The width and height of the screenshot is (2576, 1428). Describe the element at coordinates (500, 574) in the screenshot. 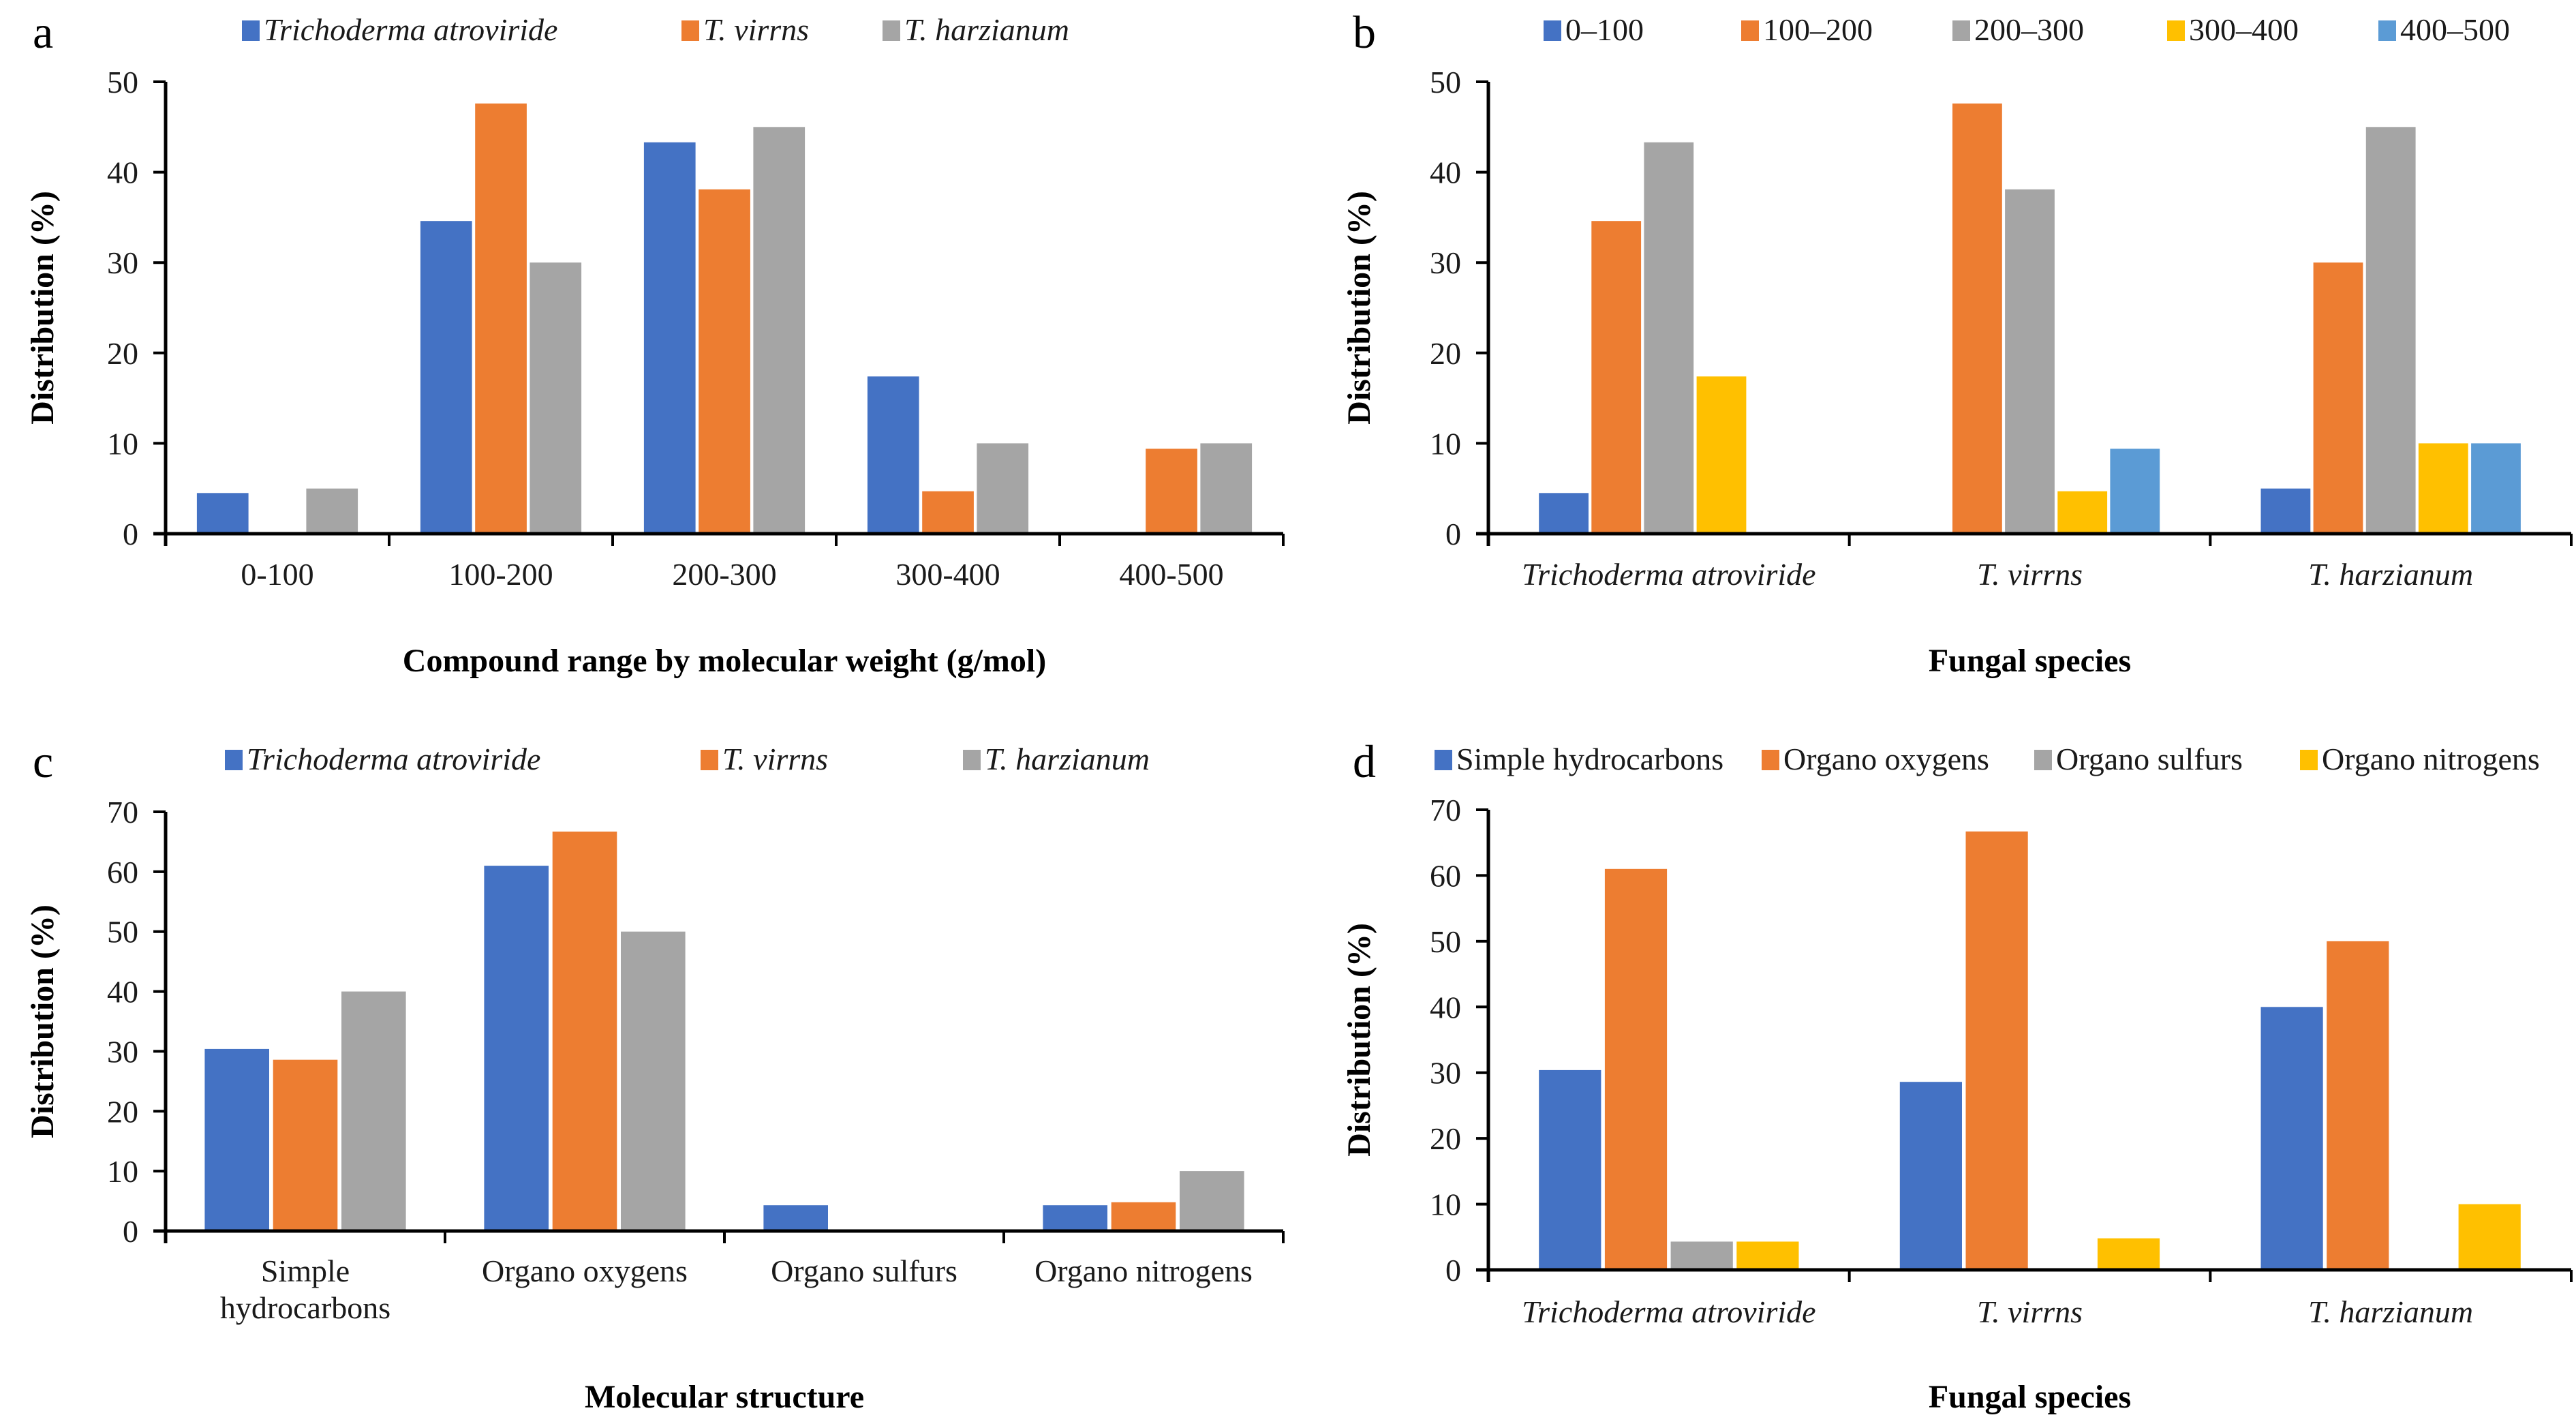

I see `x-tick-label: 100-200` at that location.